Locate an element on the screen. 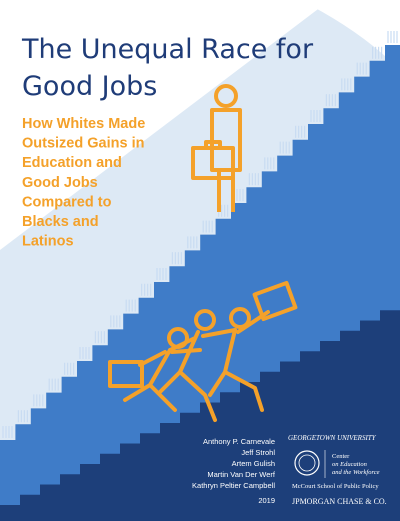 Image resolution: width=400 pixels, height=521 pixels. author: Artem Gulish is located at coordinates (253, 463).